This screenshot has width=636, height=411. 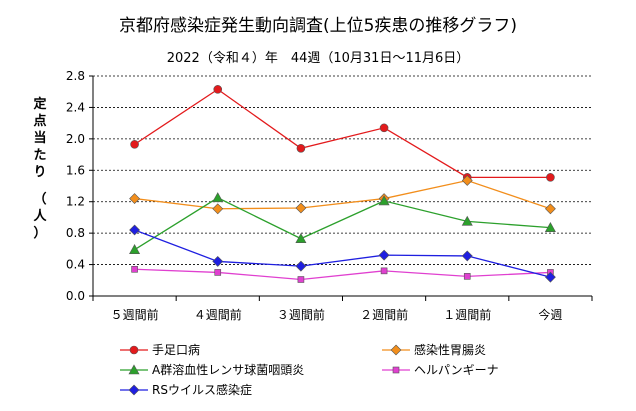 I want to click on chart-subtitle: 2022（令和４）年 44週（10月31日～11月6日）, so click(x=318, y=58).